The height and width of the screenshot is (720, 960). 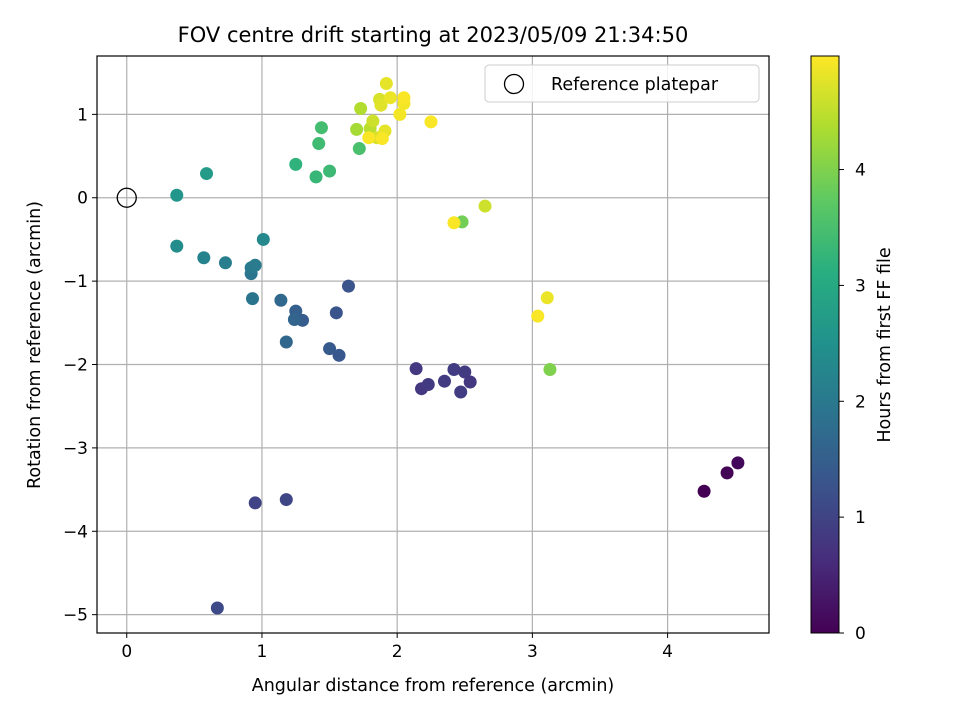 I want to click on legend-entry-reference-platepar: Reference platepar, so click(x=635, y=85).